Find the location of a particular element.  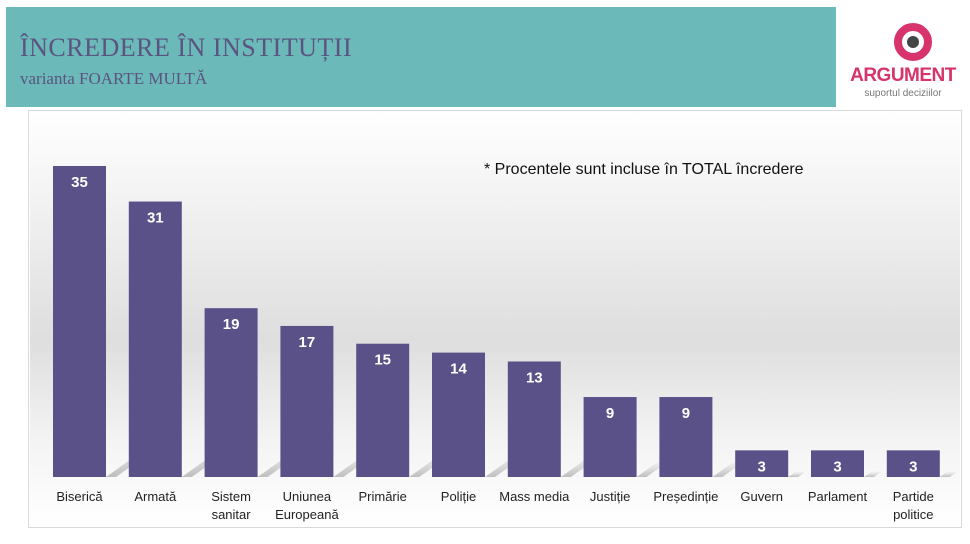

page-title: ÎNCREDERE ÎN INSTITUȚII is located at coordinates (186, 47).